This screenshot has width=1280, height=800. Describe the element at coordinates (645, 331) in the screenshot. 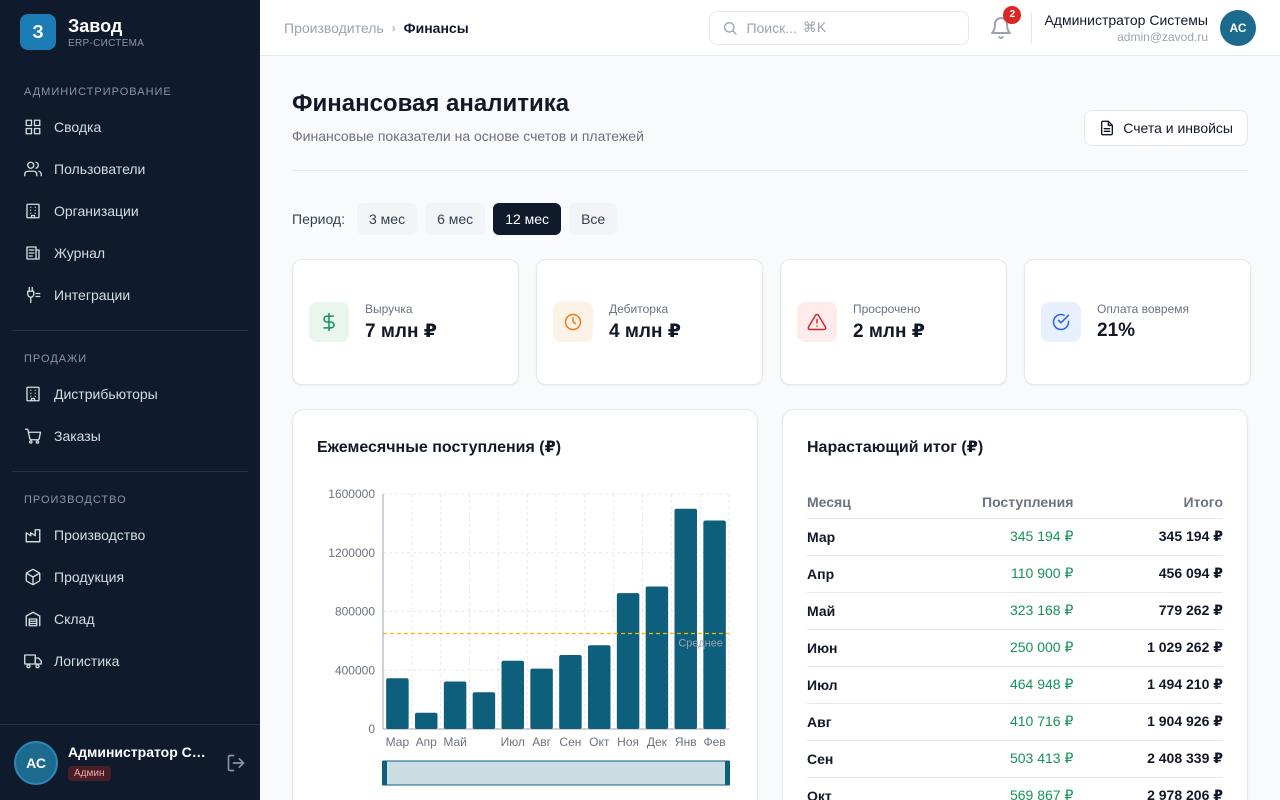

I see `stat-value: 4 млн ₽` at that location.